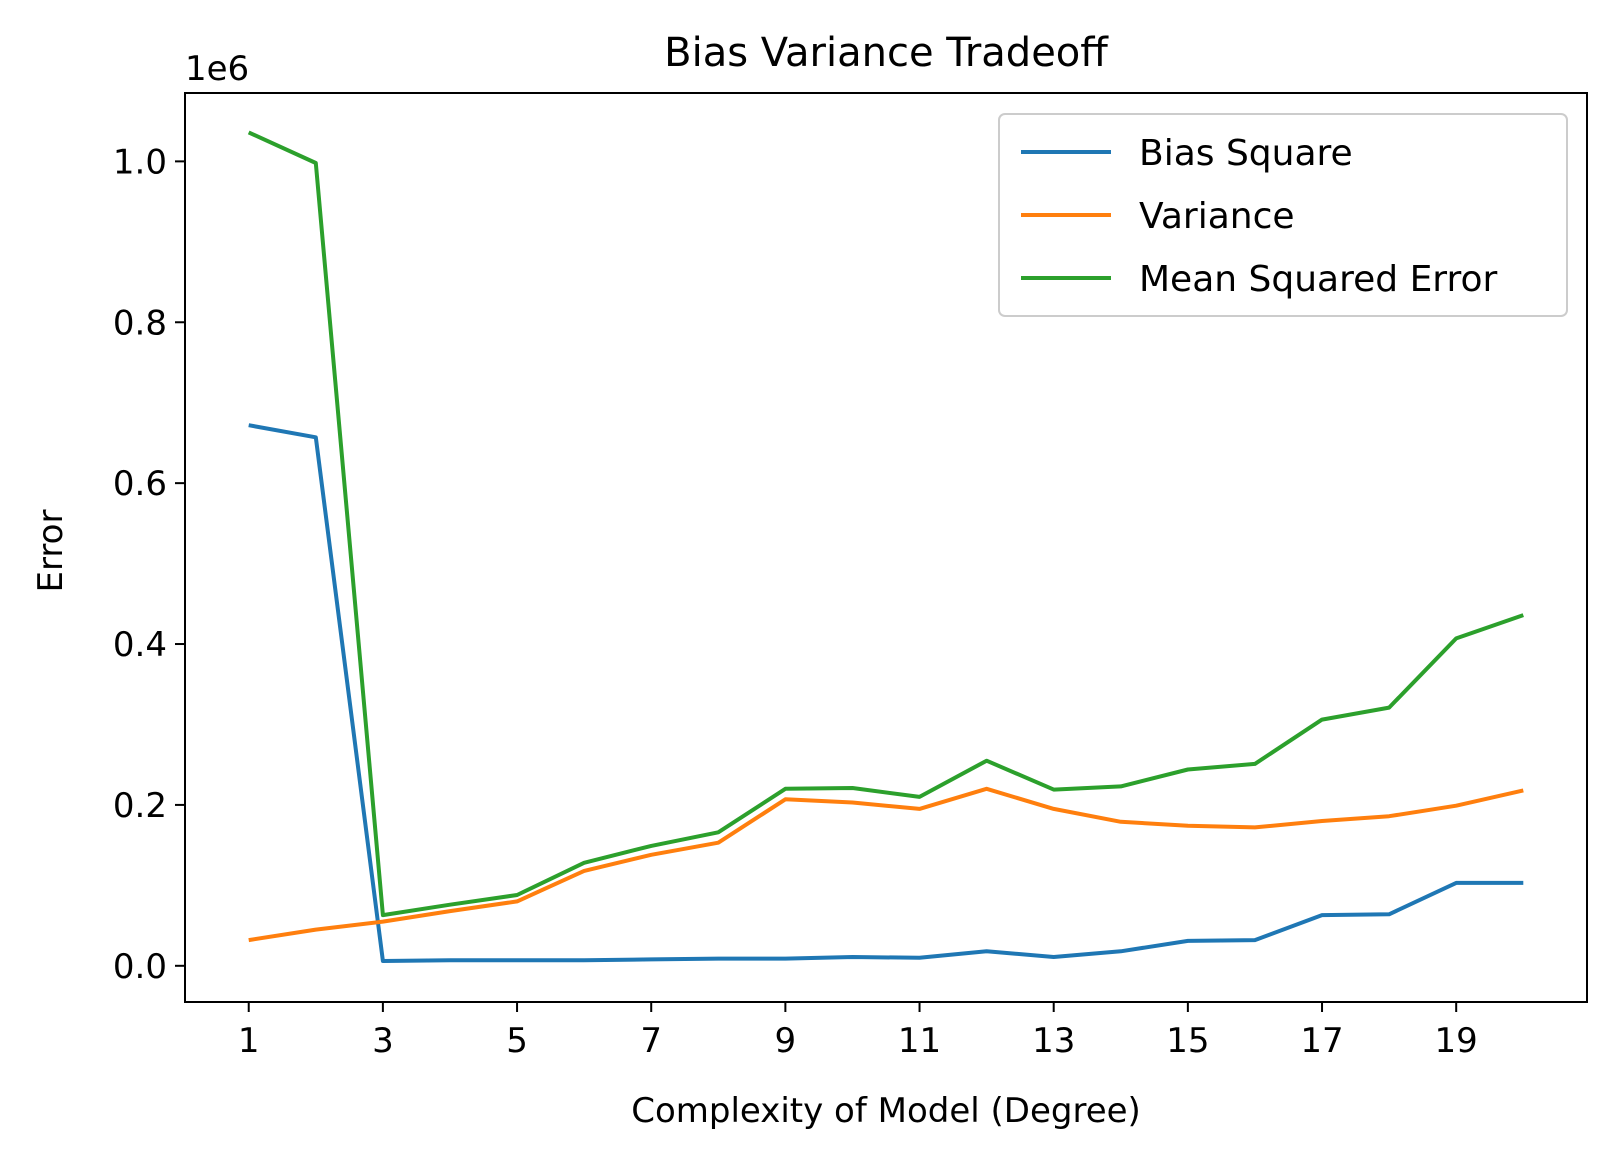  What do you see at coordinates (886, 1111) in the screenshot?
I see `x-axis-label: Complexity of Model (Degree)` at bounding box center [886, 1111].